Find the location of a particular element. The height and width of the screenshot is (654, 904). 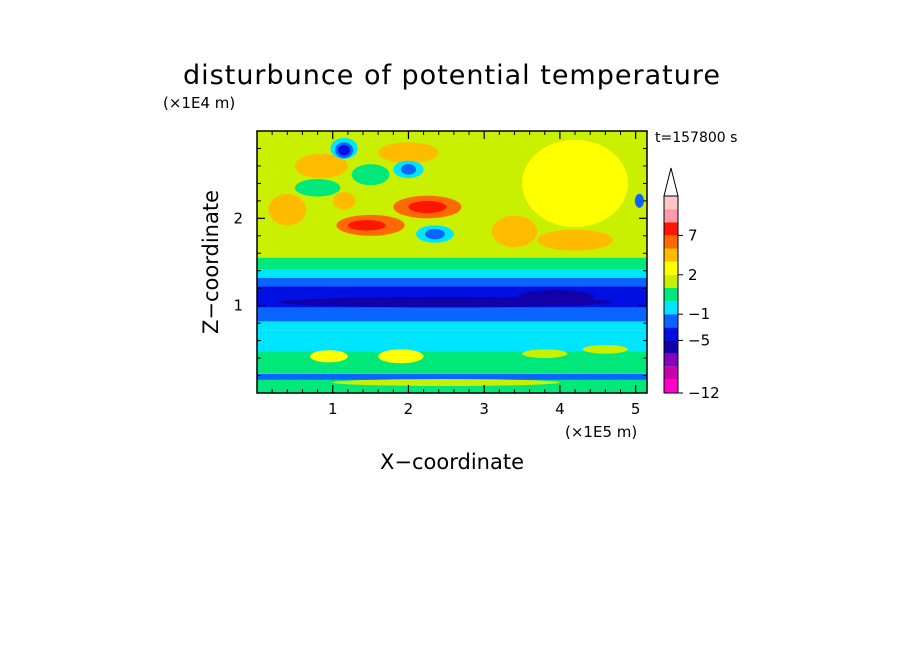

colorbar-label: 2 is located at coordinates (693, 275).